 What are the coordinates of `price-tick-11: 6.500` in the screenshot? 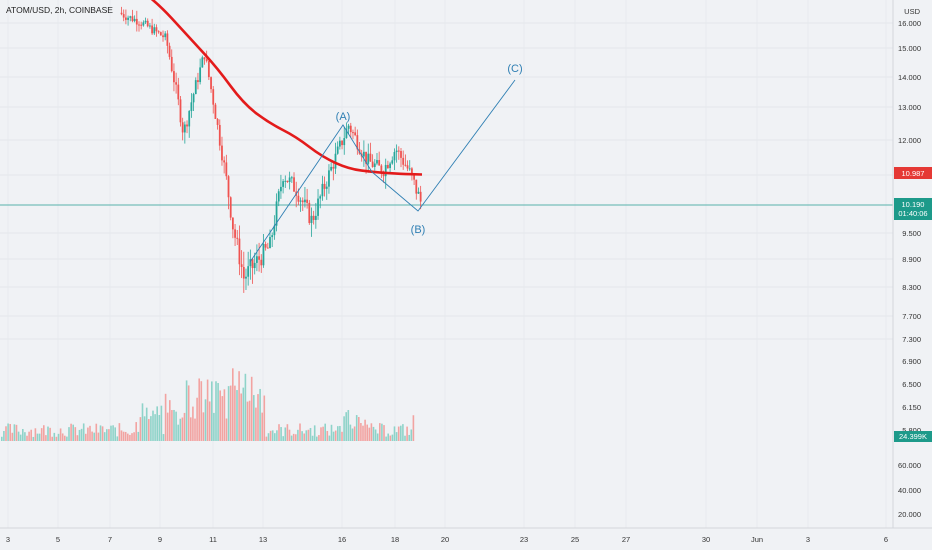 It's located at (911, 384).